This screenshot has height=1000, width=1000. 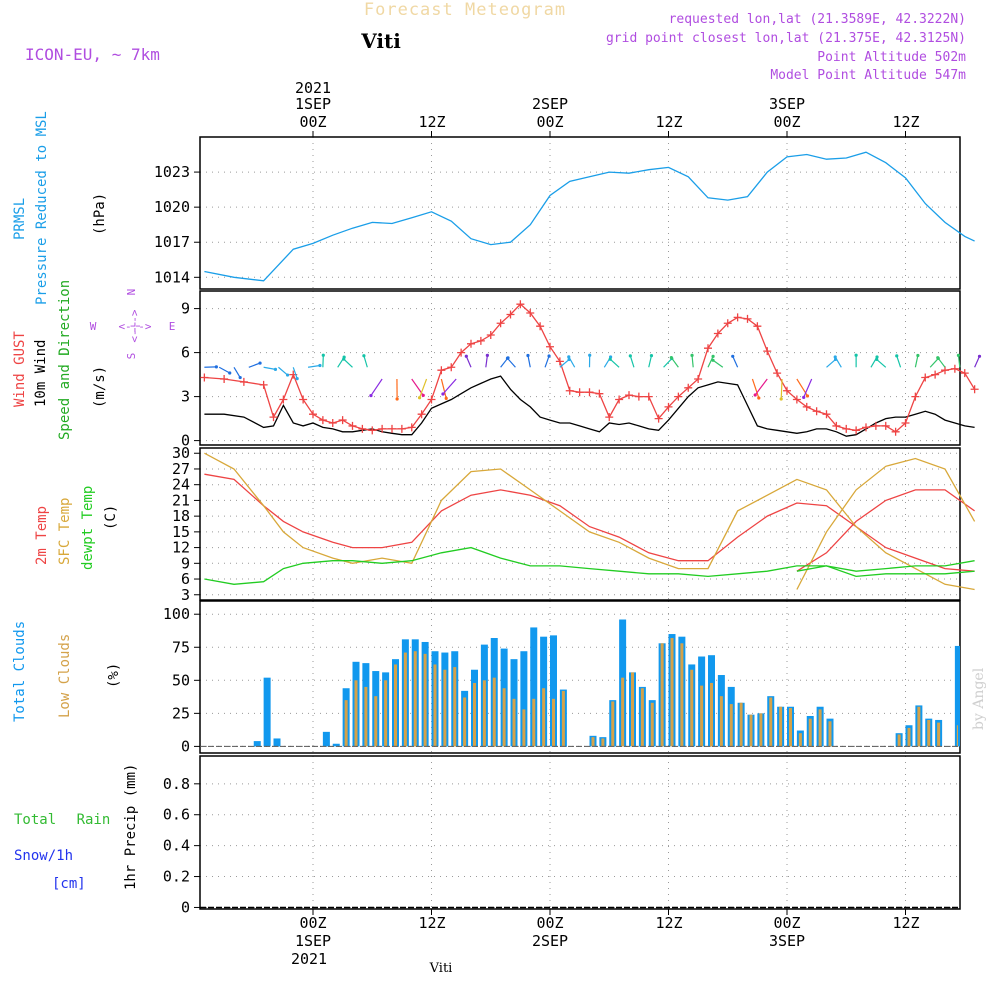 I want to click on wind-gust-line, so click(x=590, y=368).